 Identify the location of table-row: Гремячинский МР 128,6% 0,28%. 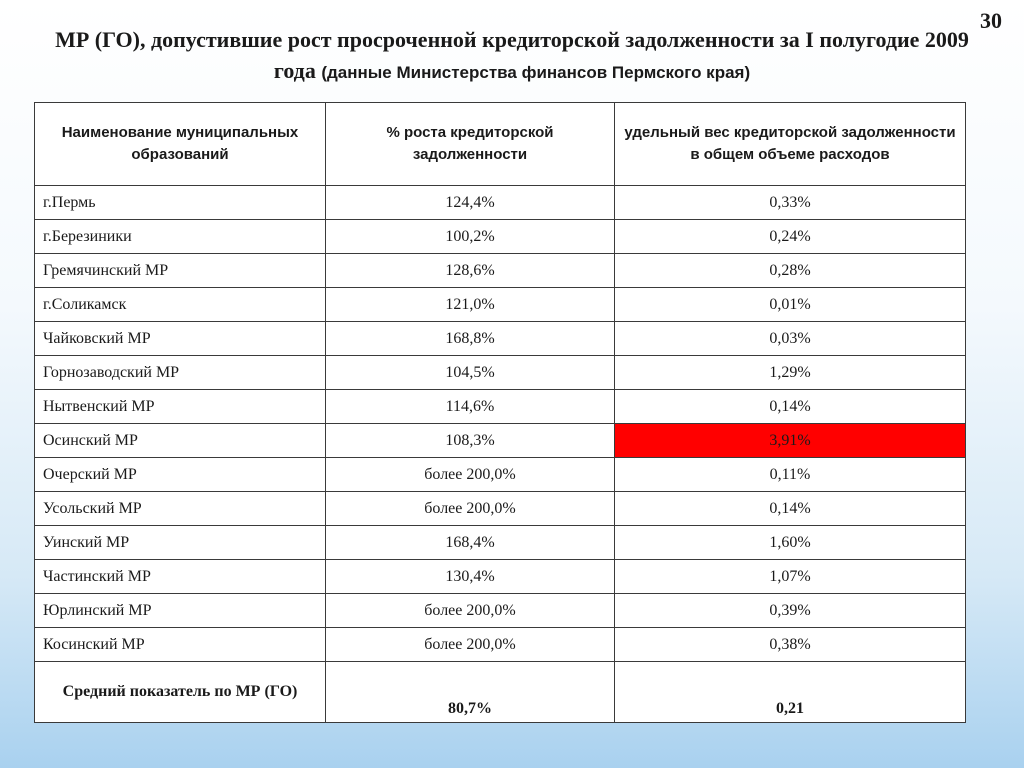
(500, 270).